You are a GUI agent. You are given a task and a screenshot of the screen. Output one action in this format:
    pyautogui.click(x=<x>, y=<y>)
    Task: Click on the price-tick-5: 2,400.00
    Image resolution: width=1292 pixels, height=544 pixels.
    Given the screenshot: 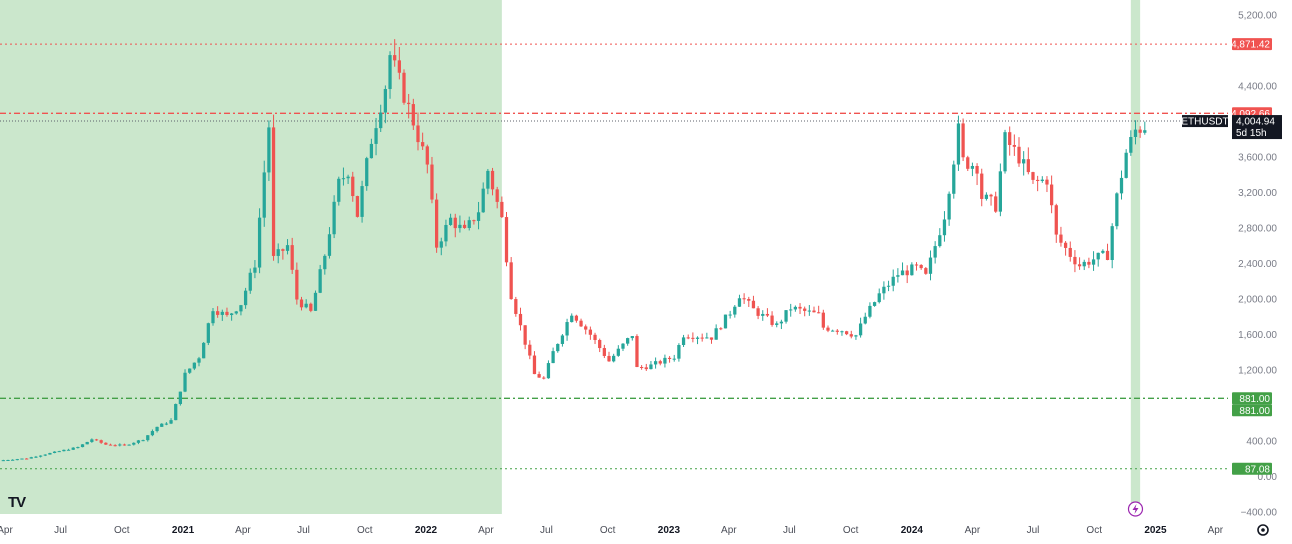 What is the action you would take?
    pyautogui.click(x=1257, y=264)
    